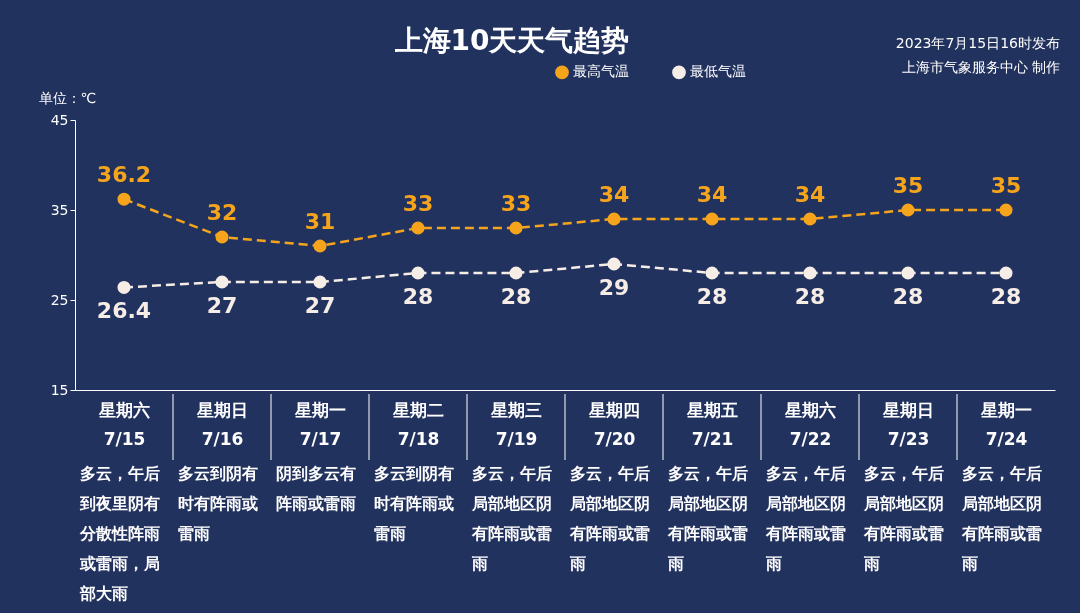  What do you see at coordinates (222, 424) in the screenshot?
I see `x-tick-label: 星期日 7/16` at bounding box center [222, 424].